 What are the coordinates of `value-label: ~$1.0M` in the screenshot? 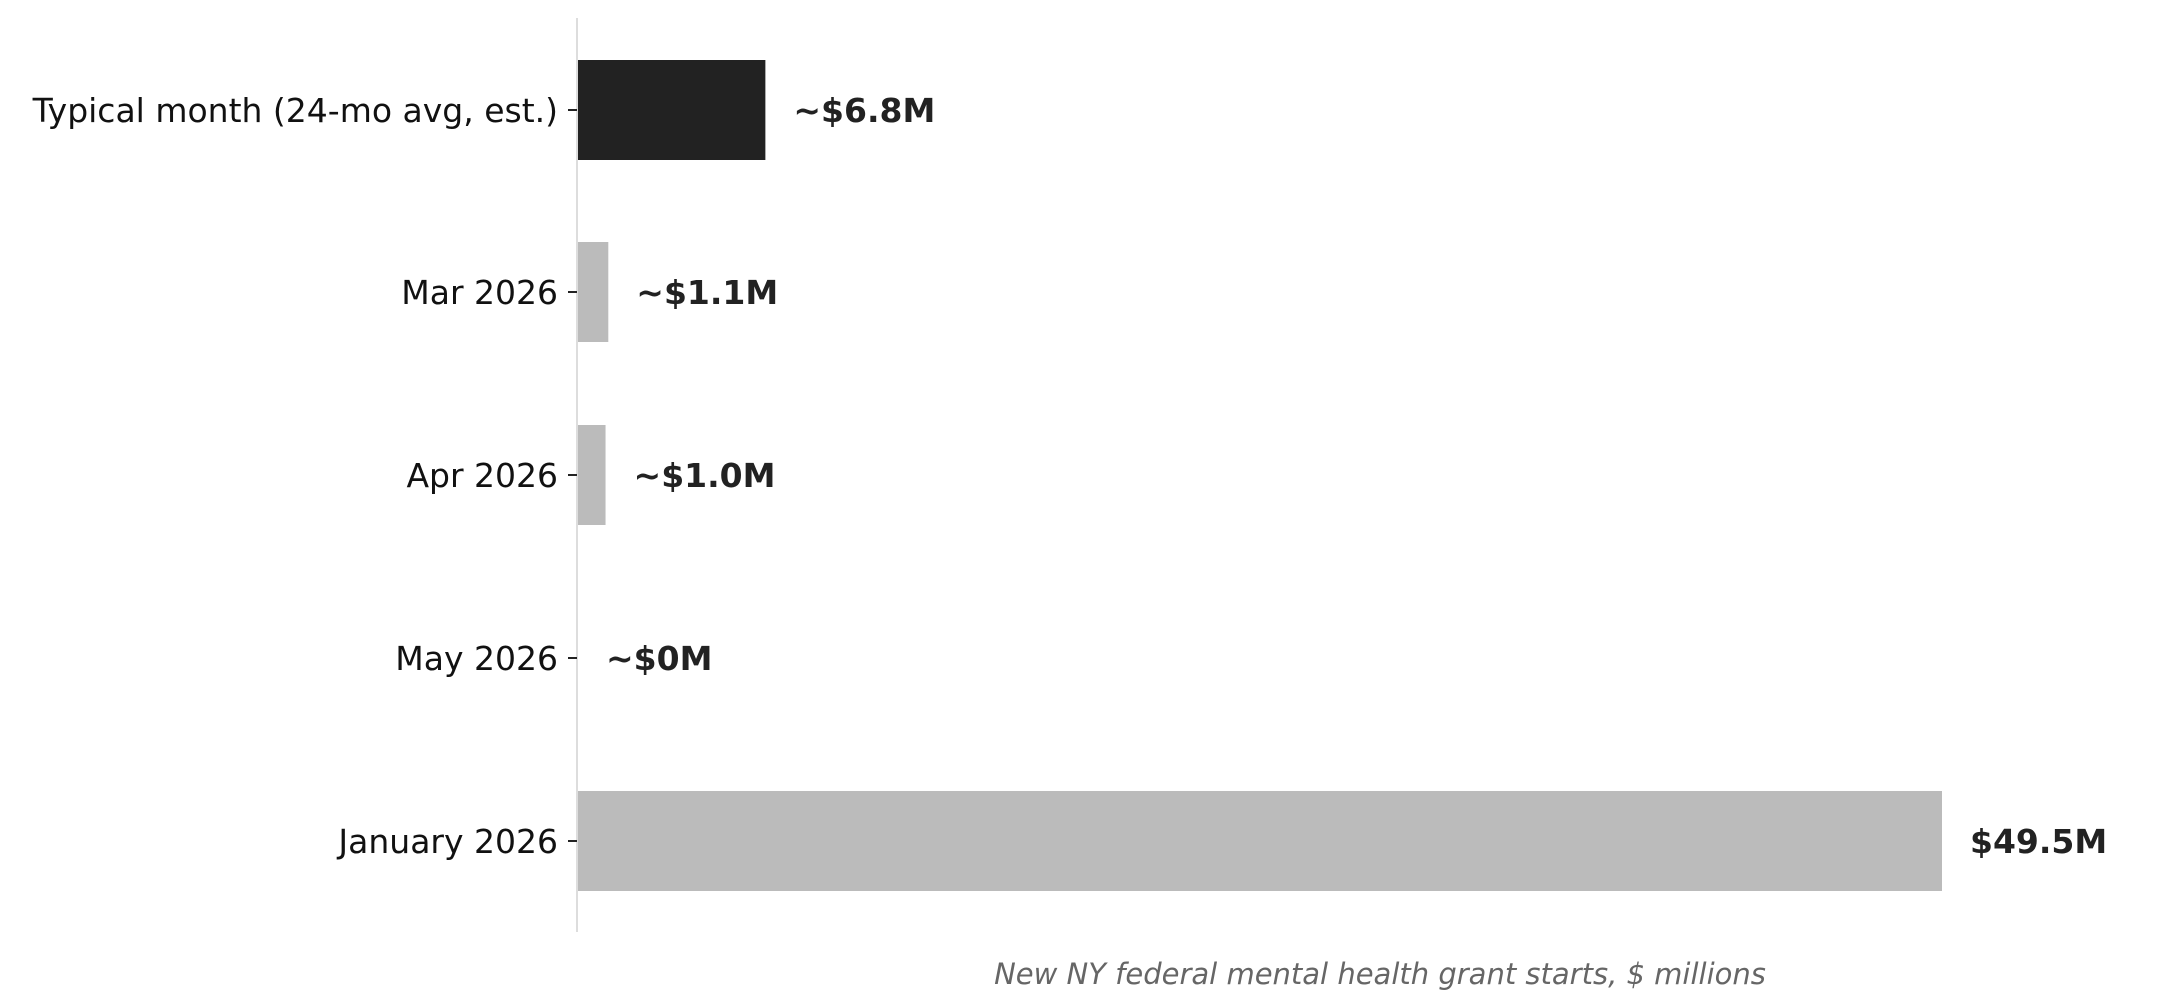 It's located at (705, 475).